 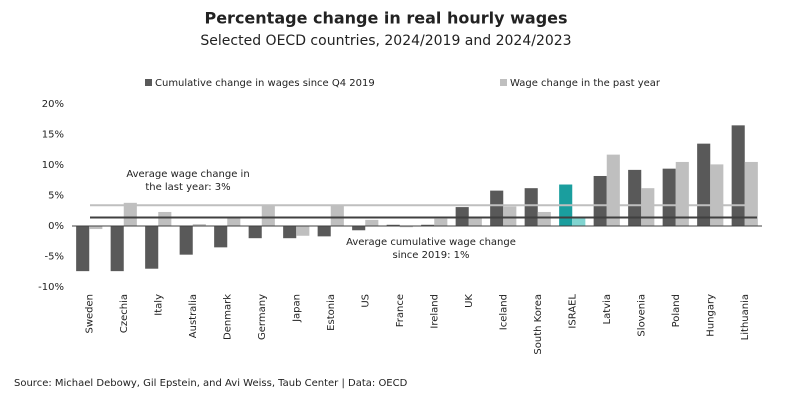 What do you see at coordinates (676, 310) in the screenshot?
I see `x-tick-label: Poland` at bounding box center [676, 310].